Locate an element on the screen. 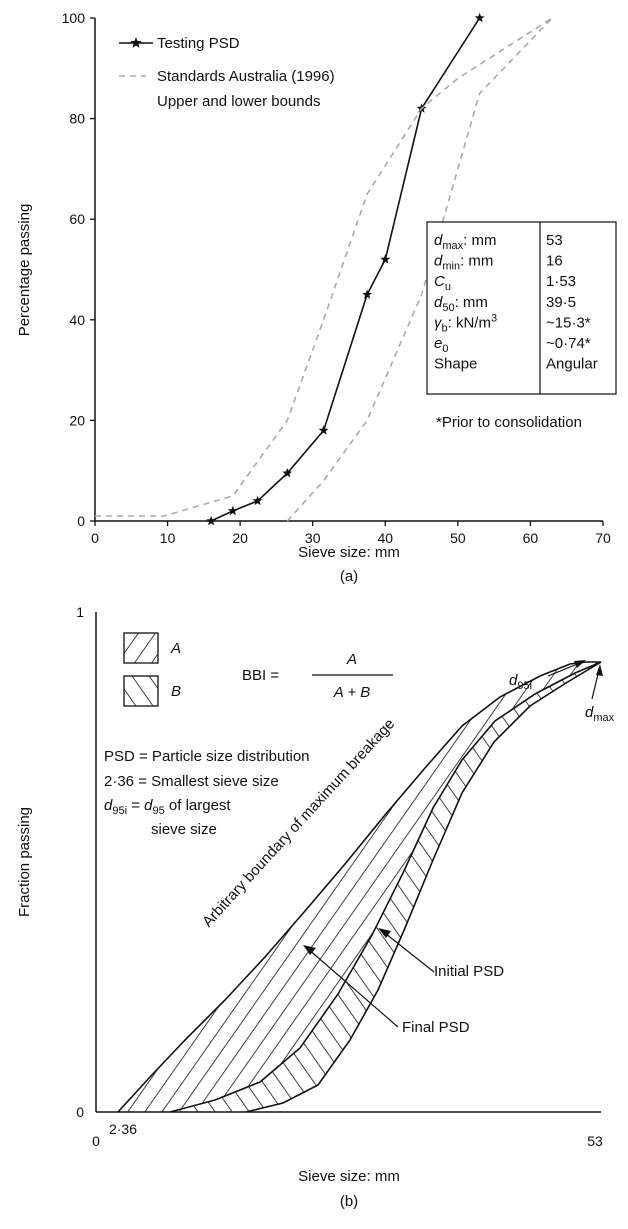  properties-param: d50: mm is located at coordinates (461, 304).